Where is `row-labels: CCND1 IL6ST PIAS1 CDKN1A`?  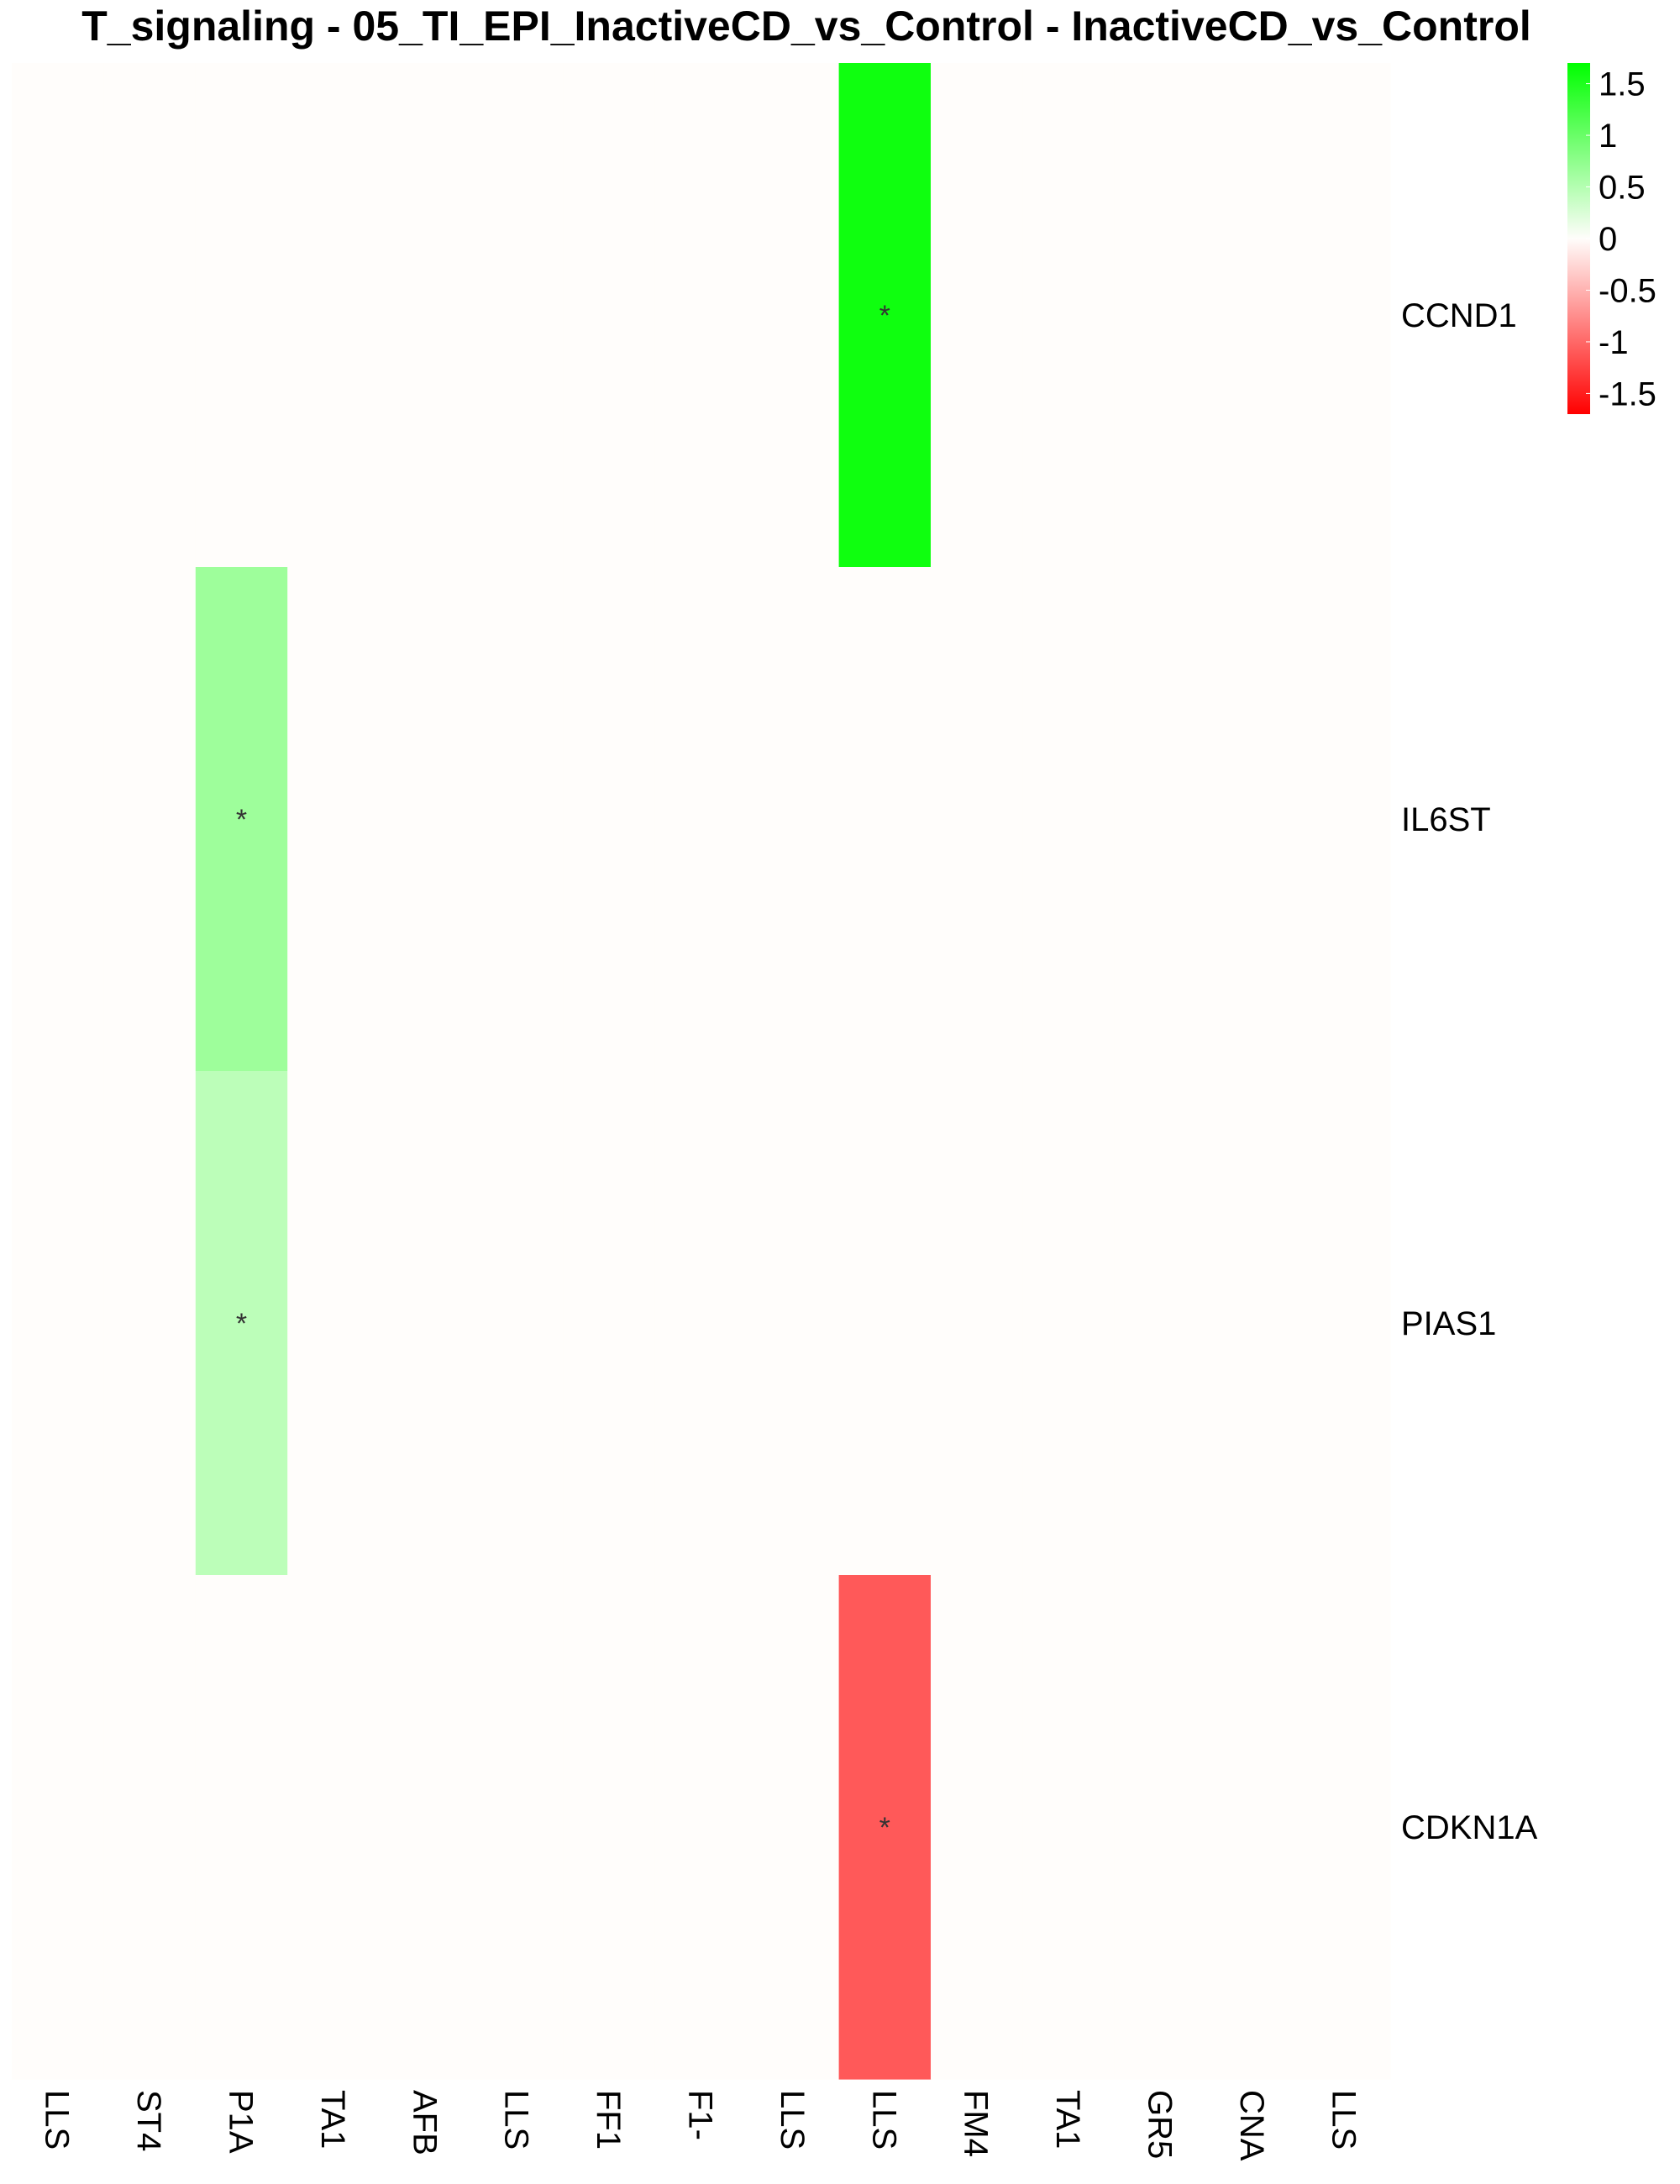 row-labels: CCND1 IL6ST PIAS1 CDKN1A is located at coordinates (1469, 1071).